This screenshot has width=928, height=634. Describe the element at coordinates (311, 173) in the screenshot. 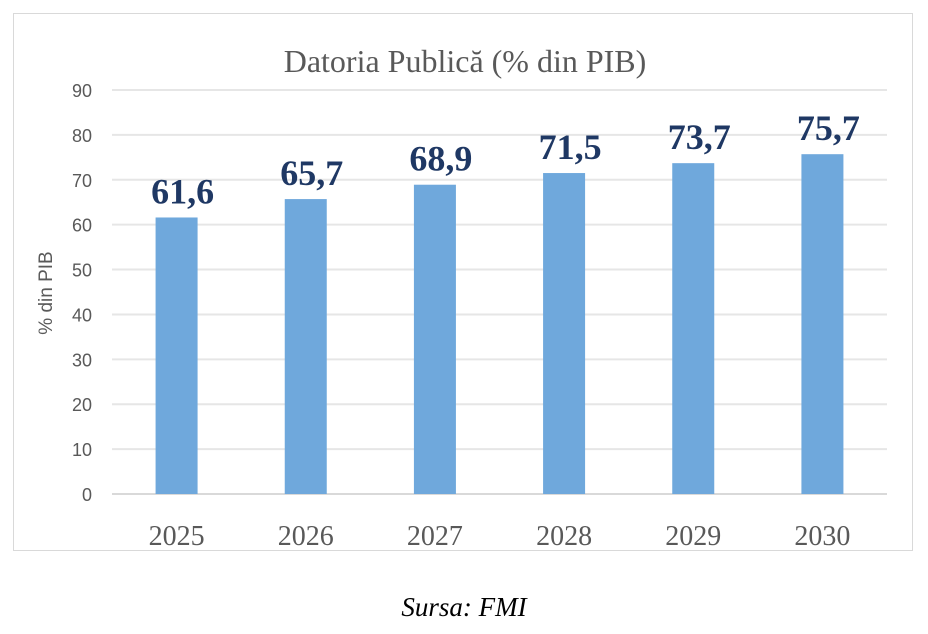

I see `data-label: 65,7` at that location.